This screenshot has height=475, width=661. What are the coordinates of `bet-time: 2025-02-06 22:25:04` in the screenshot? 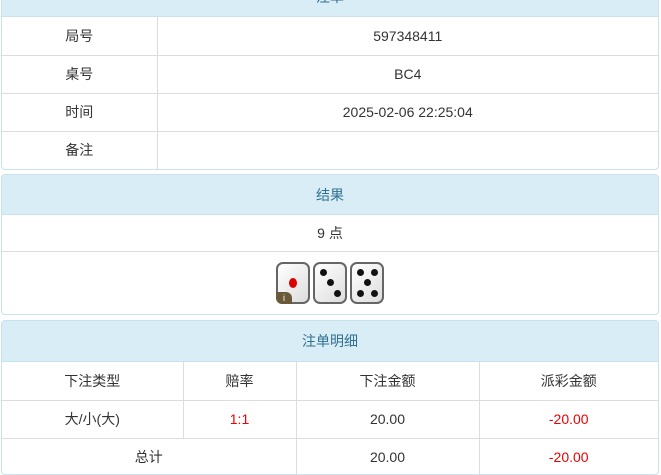 It's located at (407, 112).